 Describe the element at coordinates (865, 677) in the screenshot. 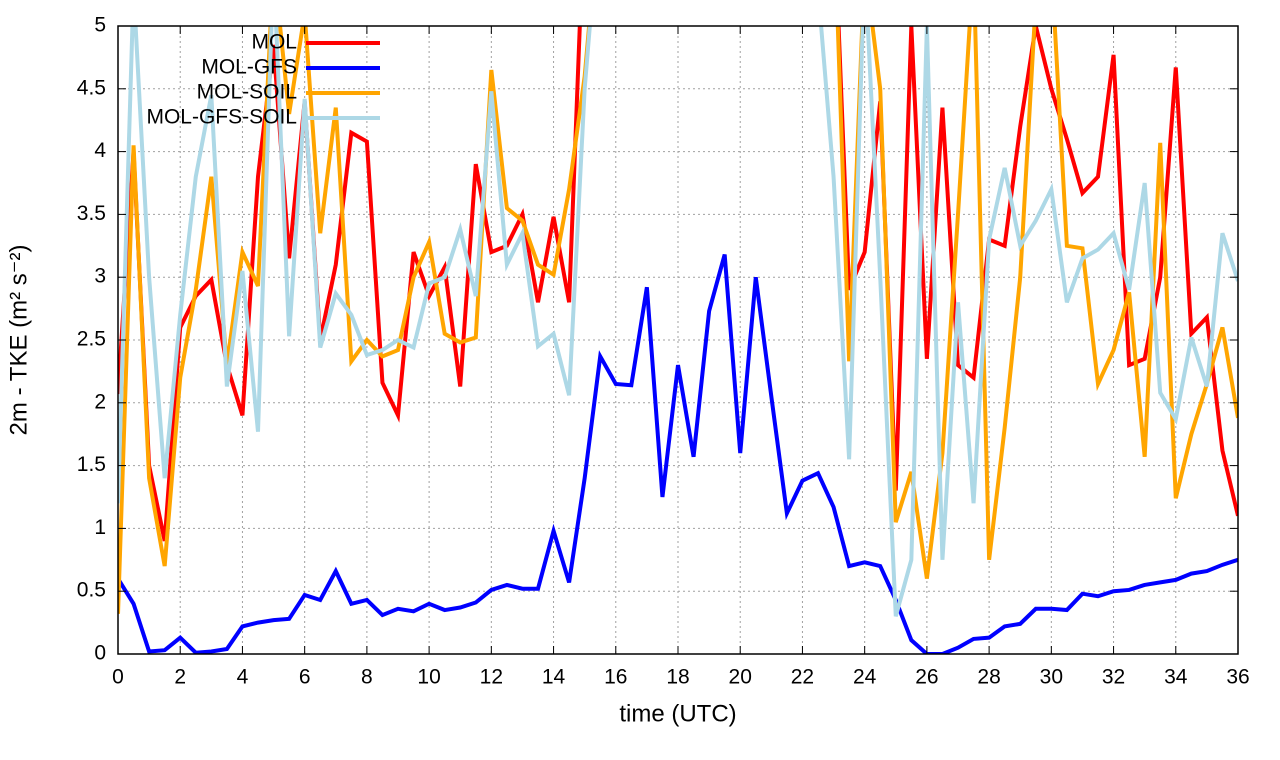

I see `x-tick-label: 24` at that location.